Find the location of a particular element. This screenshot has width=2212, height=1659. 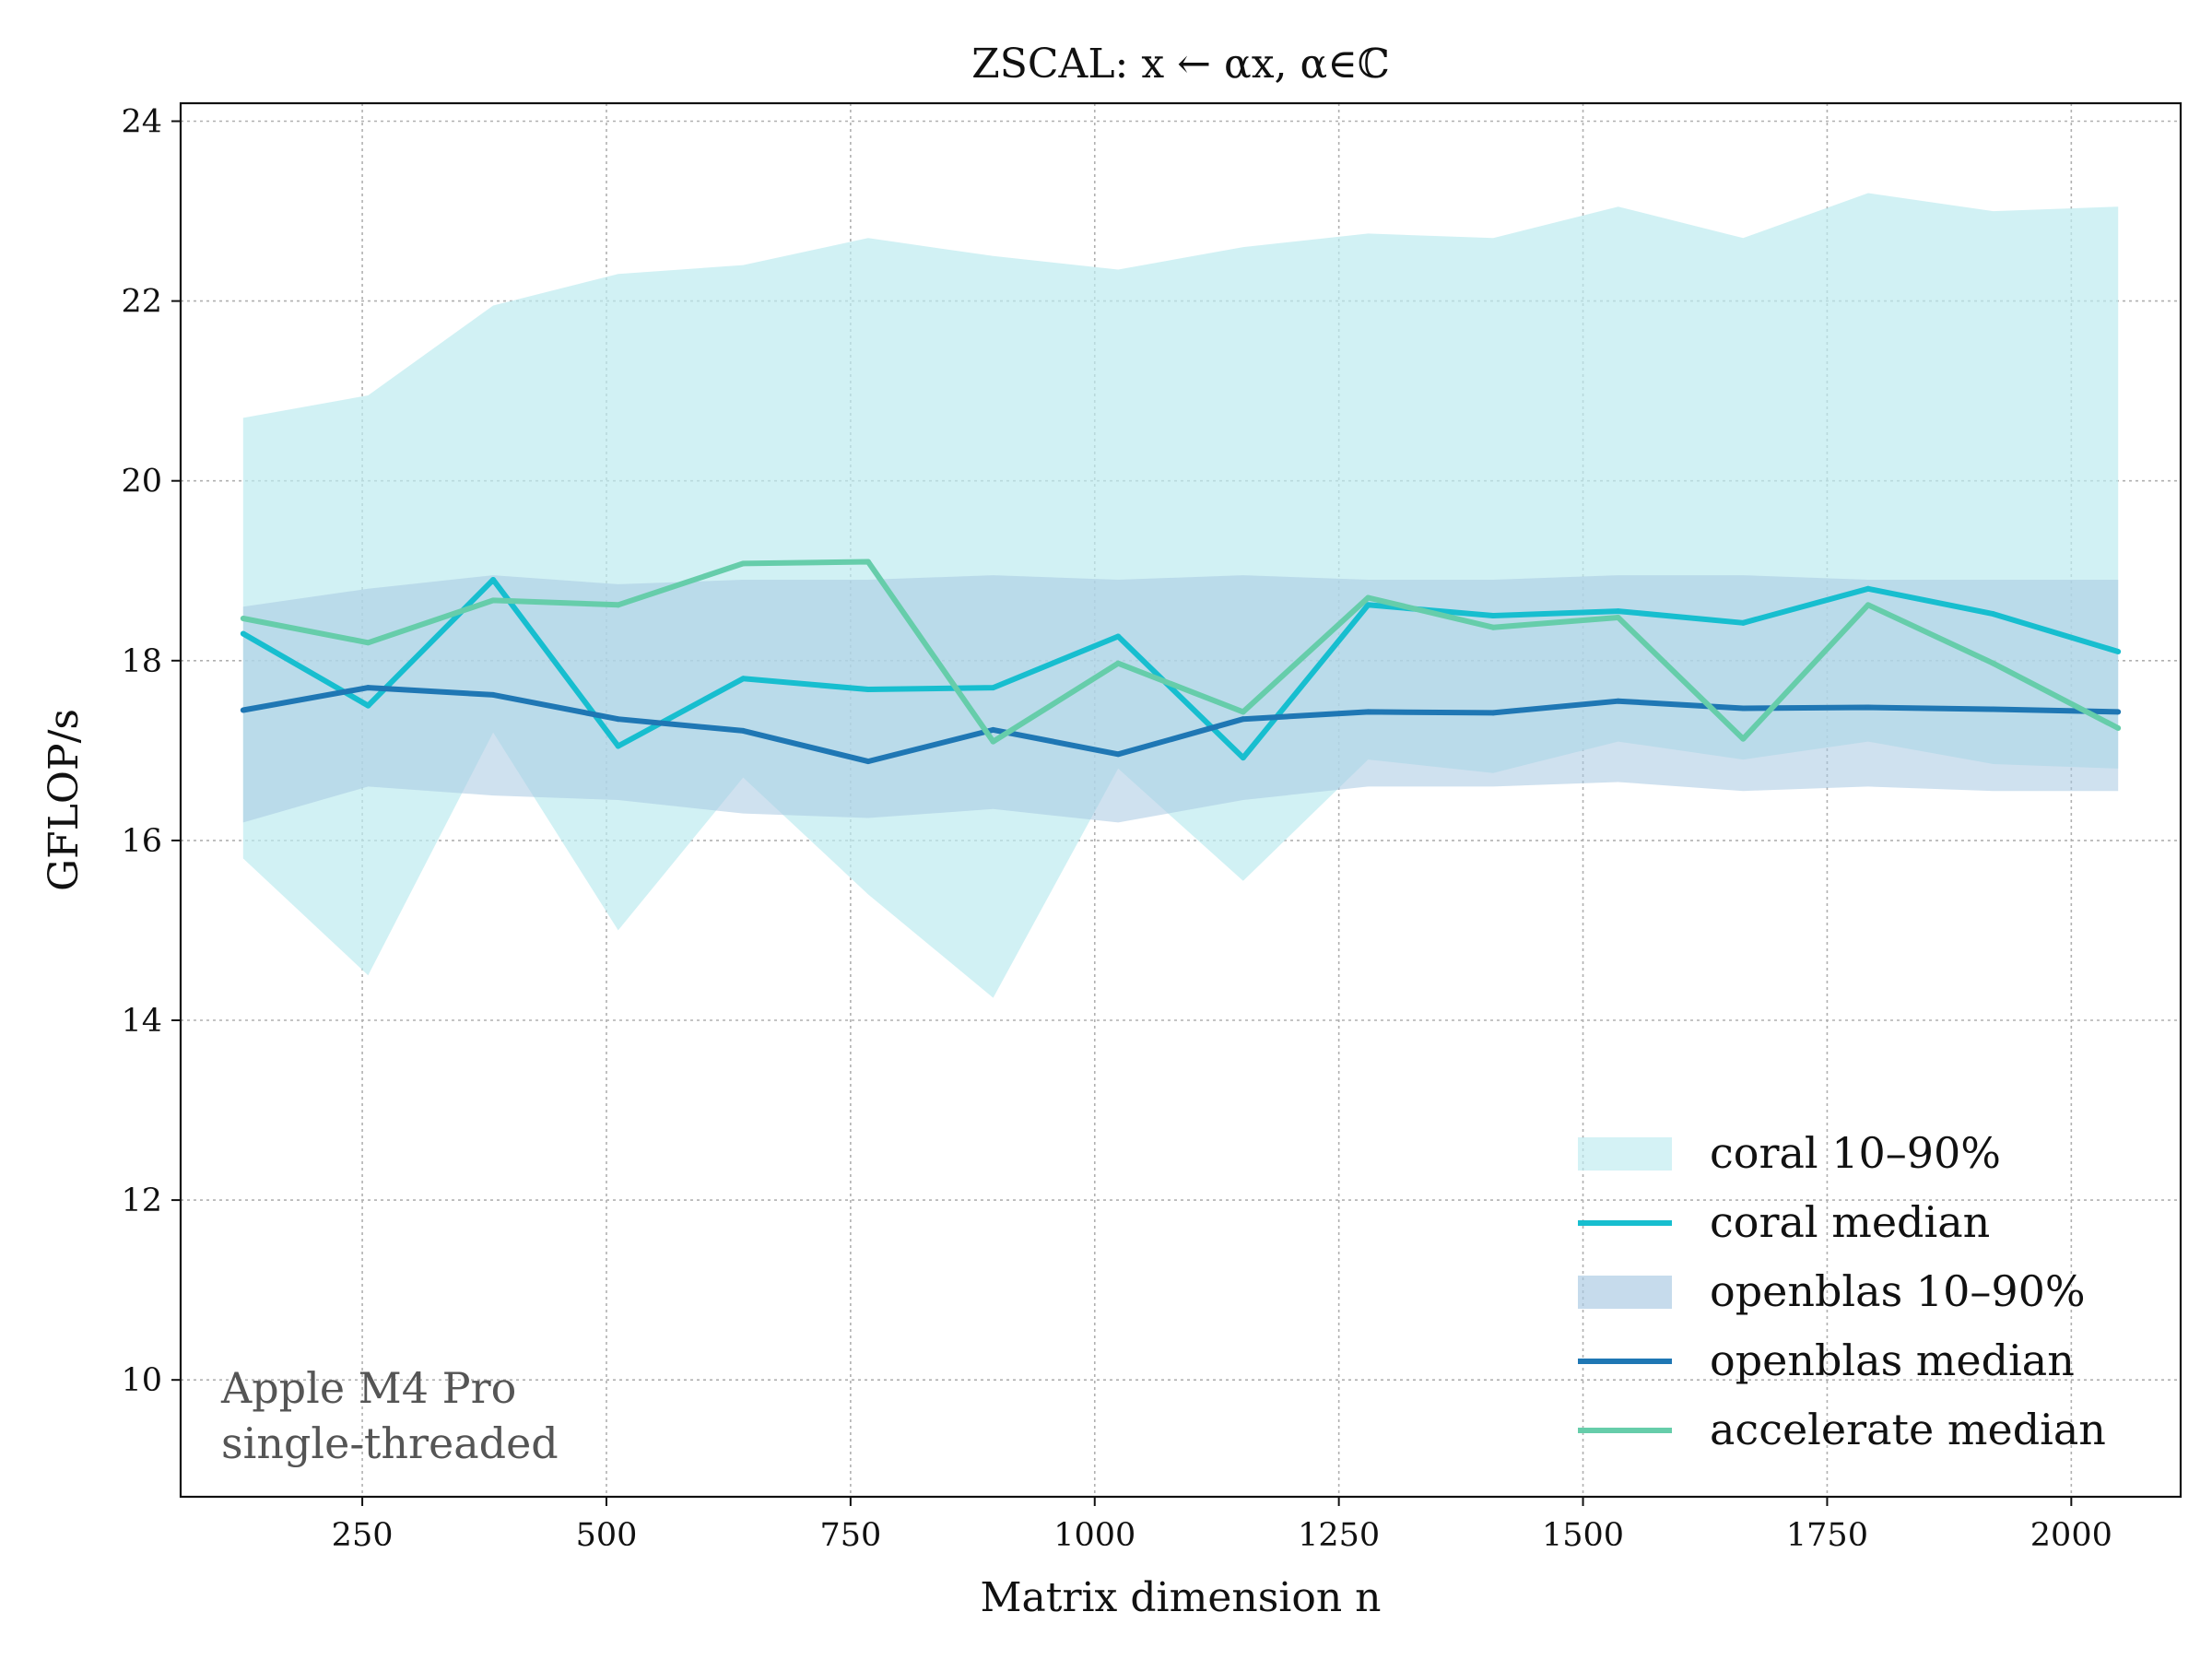

y-tick-label: 10 is located at coordinates (141, 1380).